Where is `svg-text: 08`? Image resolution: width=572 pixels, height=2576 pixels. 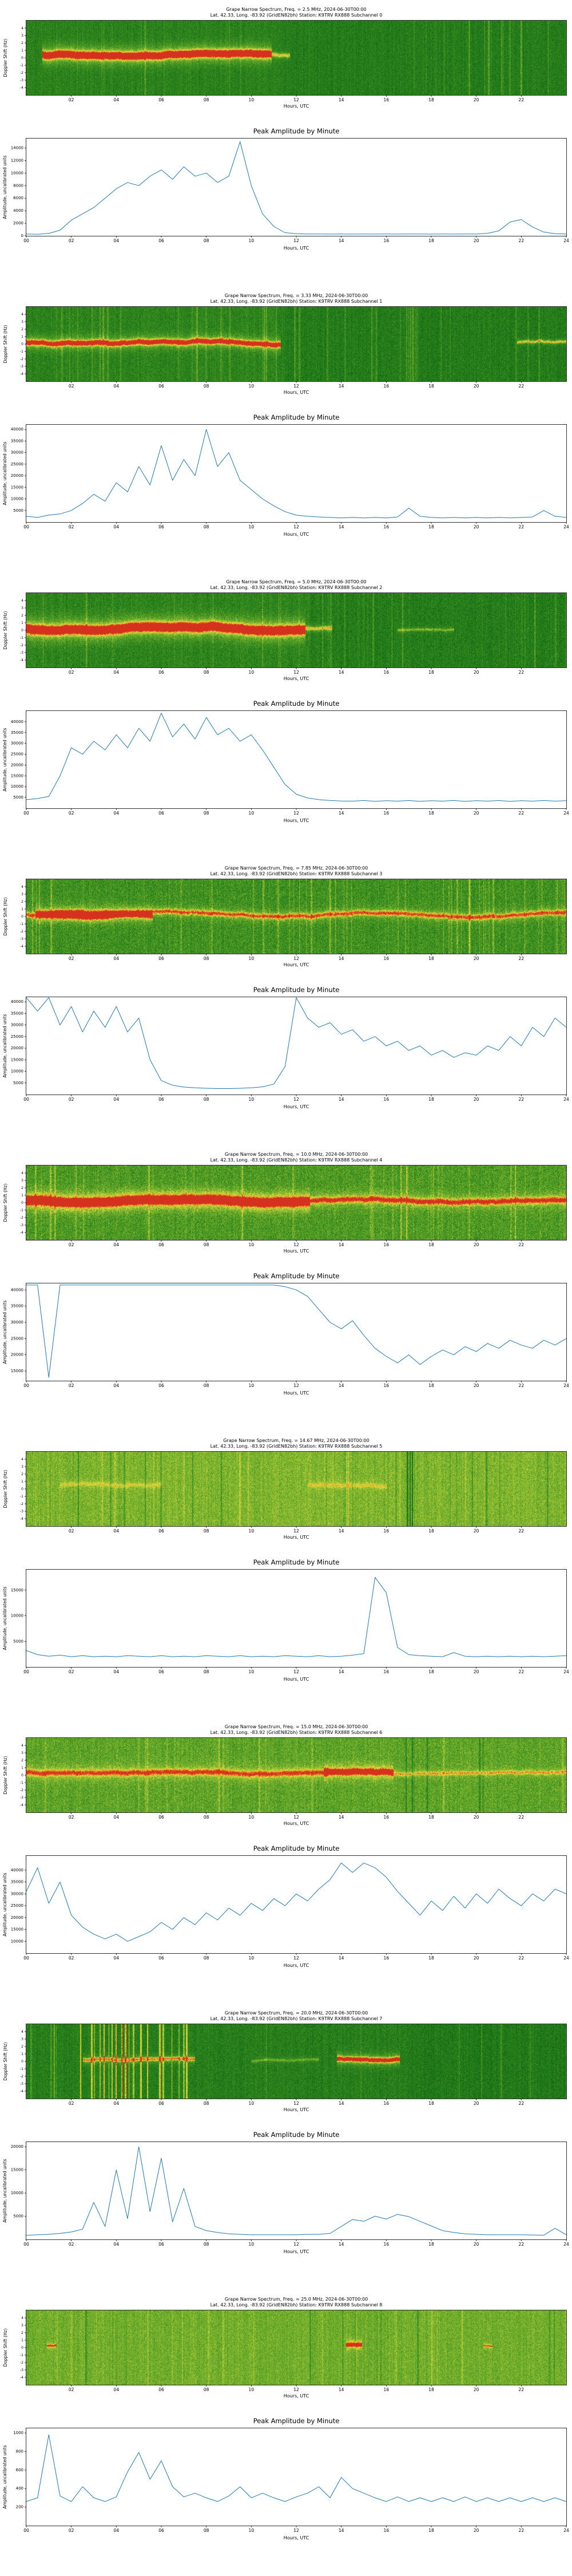
svg-text: 08 is located at coordinates (206, 1531).